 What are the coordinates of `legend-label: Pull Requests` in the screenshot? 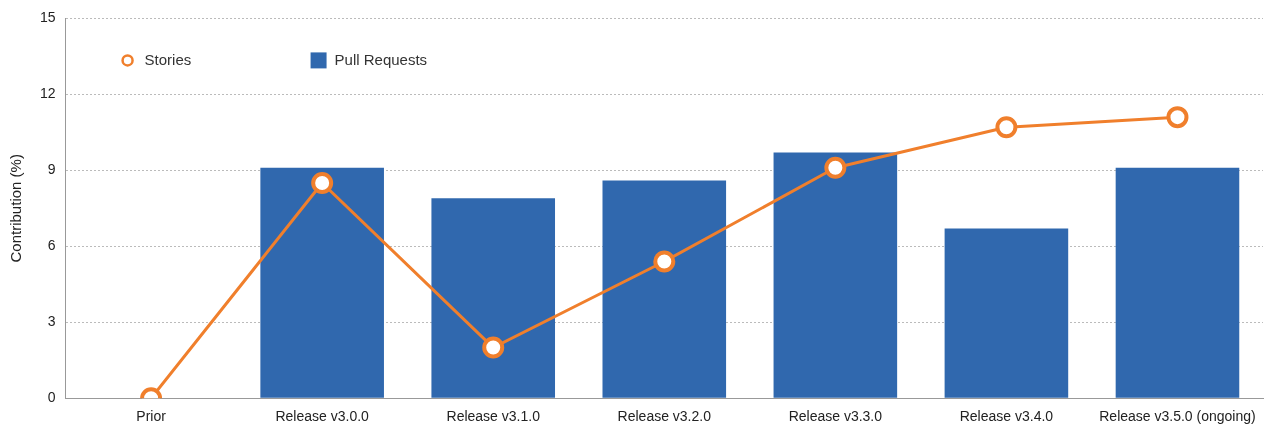 It's located at (381, 59).